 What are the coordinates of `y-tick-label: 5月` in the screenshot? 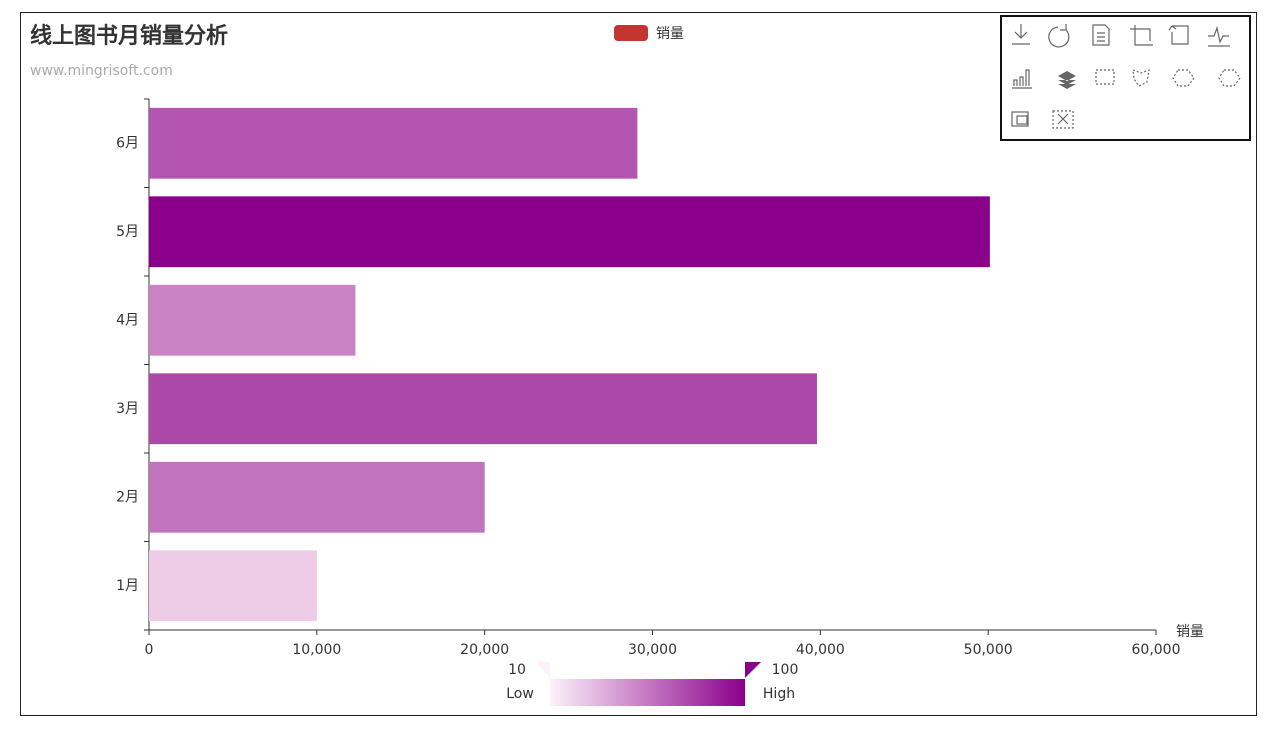 It's located at (127, 232).